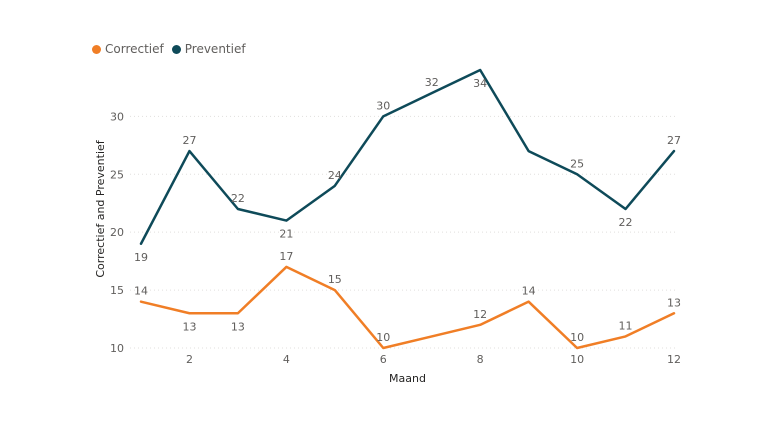  I want to click on data-label: 30, so click(383, 105).